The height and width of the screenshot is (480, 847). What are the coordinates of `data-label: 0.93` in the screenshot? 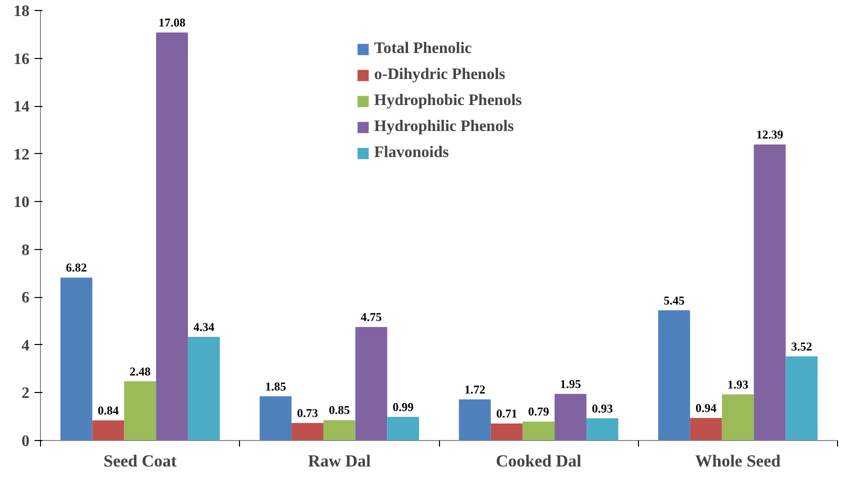 It's located at (602, 408).